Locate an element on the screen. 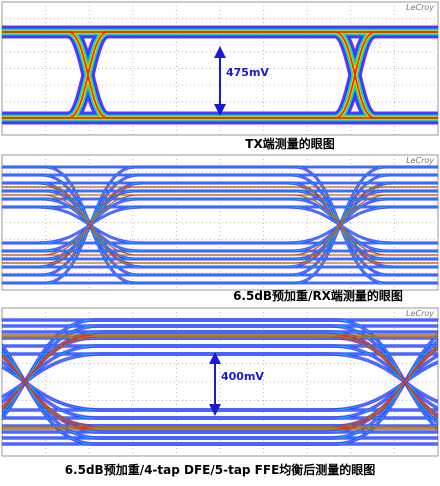 The height and width of the screenshot is (486, 440). annotation: 400mV is located at coordinates (242, 376).